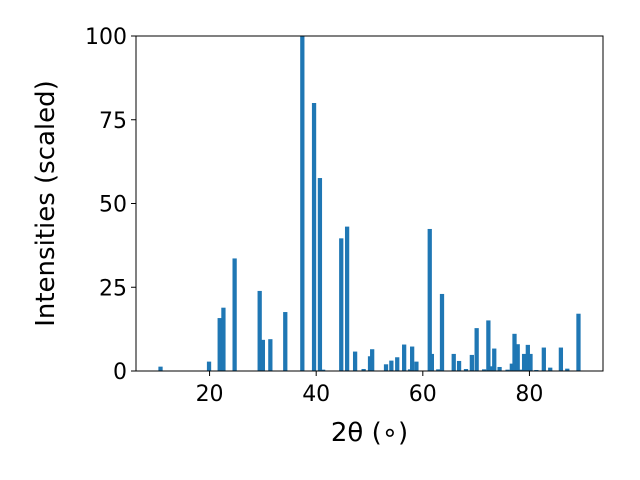 The image size is (640, 480). I want to click on x-tick-label: 60, so click(423, 394).